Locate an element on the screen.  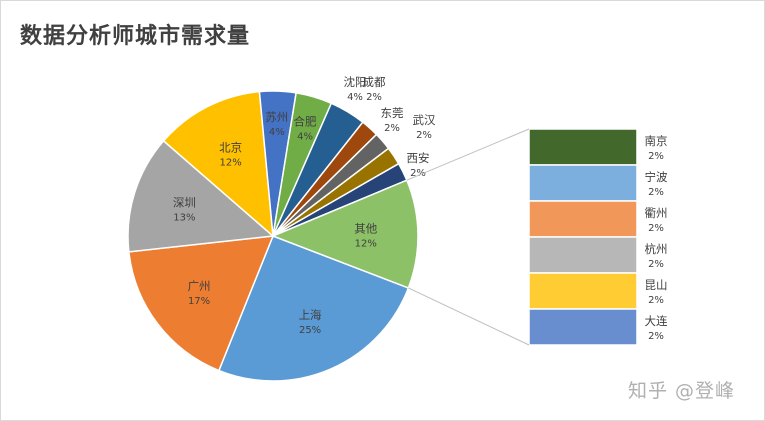
slice-value-深圳: 13% is located at coordinates (184, 217).